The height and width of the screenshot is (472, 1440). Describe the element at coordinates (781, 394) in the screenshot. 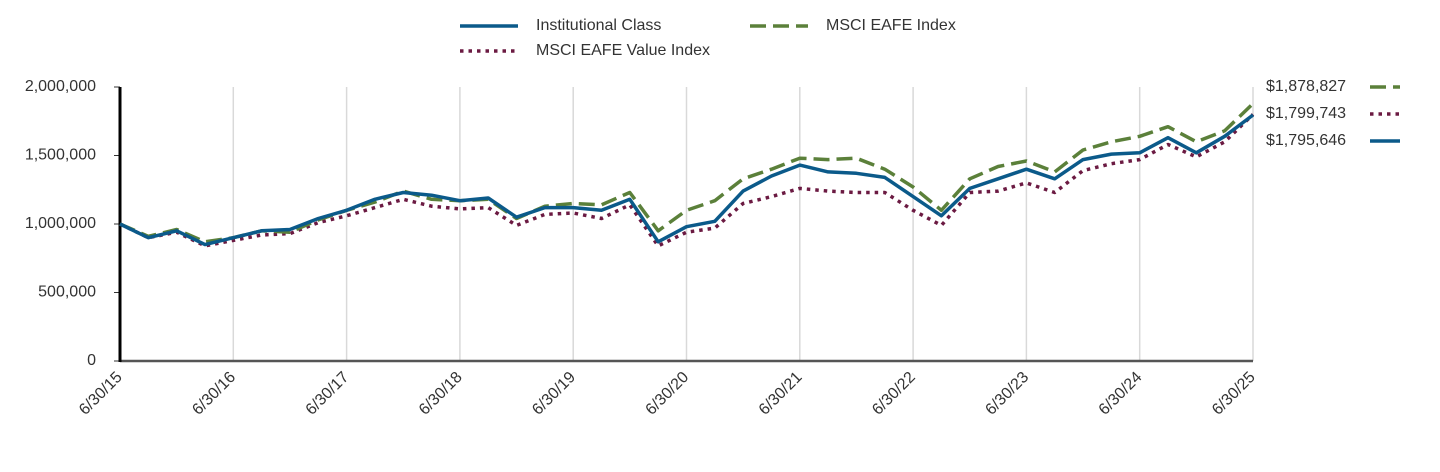

I see `x-tick-label: 6/30/21` at that location.